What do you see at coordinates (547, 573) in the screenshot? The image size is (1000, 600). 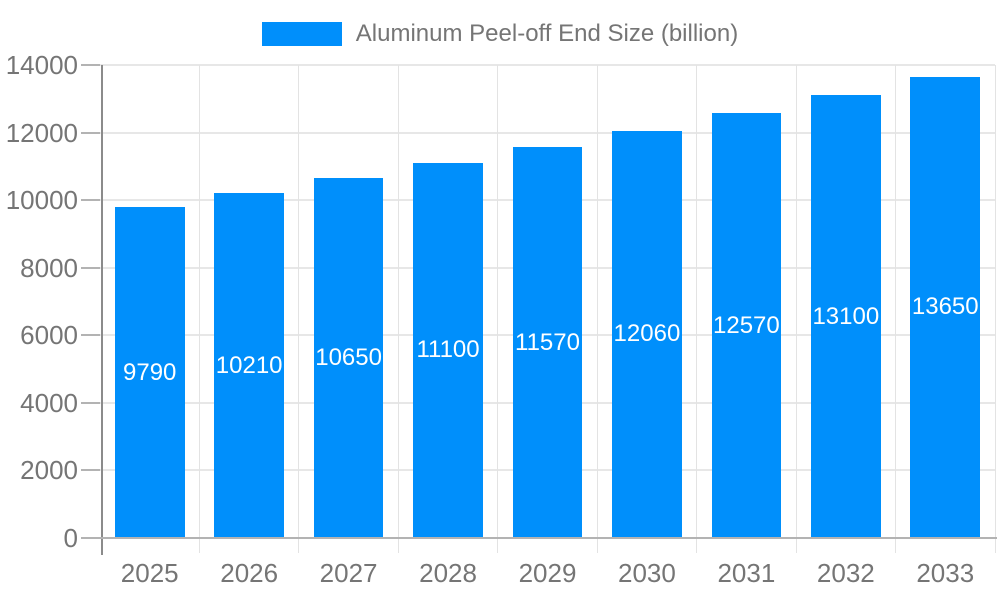 I see `x-tick-label: 2029` at bounding box center [547, 573].